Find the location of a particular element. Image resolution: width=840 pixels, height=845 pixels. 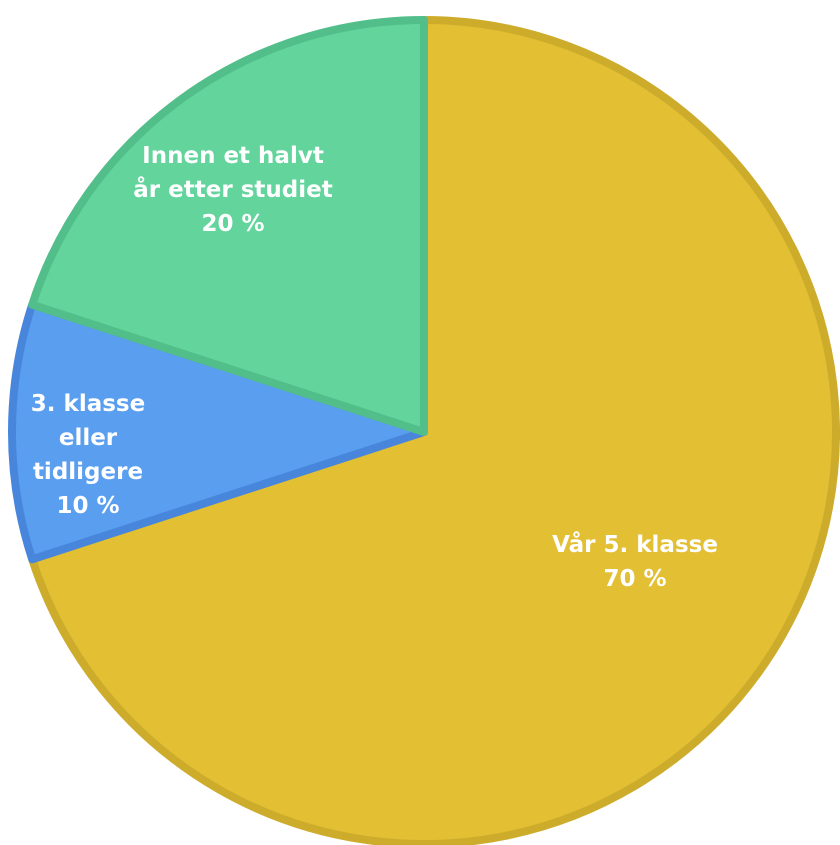

slice-label: 3. klasse eller tidligere 10 % is located at coordinates (88, 455).